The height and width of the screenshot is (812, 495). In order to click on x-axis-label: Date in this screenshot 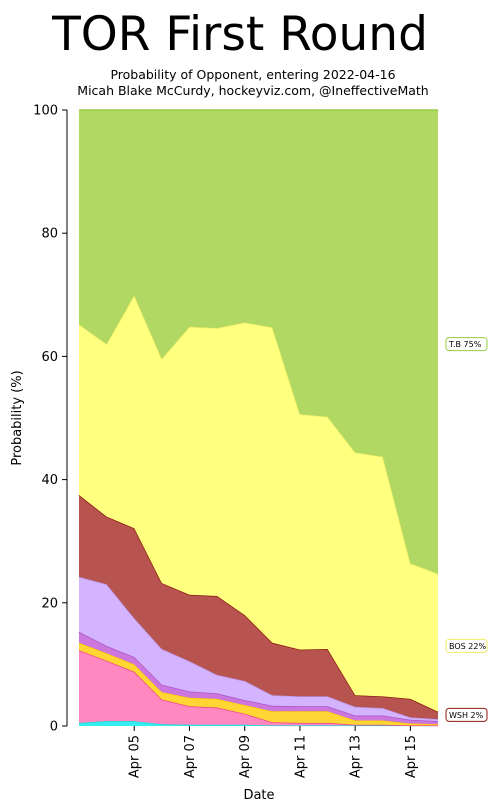, I will do `click(258, 795)`.